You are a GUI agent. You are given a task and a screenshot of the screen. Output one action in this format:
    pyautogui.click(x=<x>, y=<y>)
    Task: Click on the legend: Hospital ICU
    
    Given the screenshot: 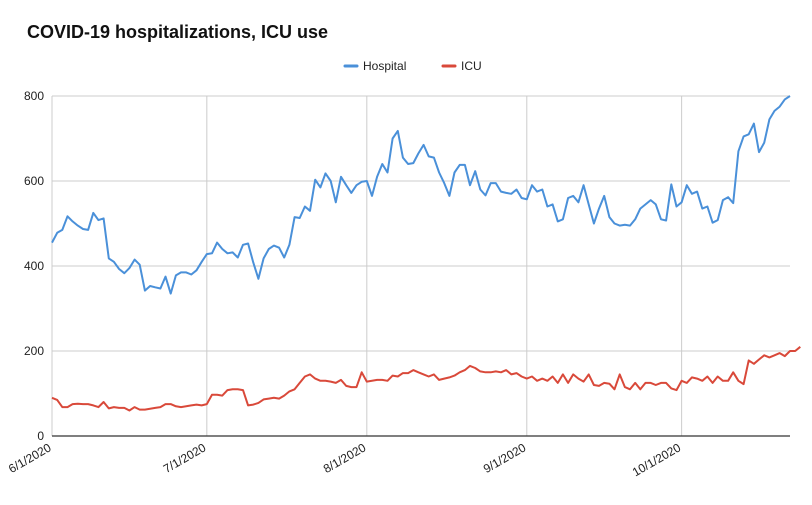 What is the action you would take?
    pyautogui.click(x=412, y=66)
    